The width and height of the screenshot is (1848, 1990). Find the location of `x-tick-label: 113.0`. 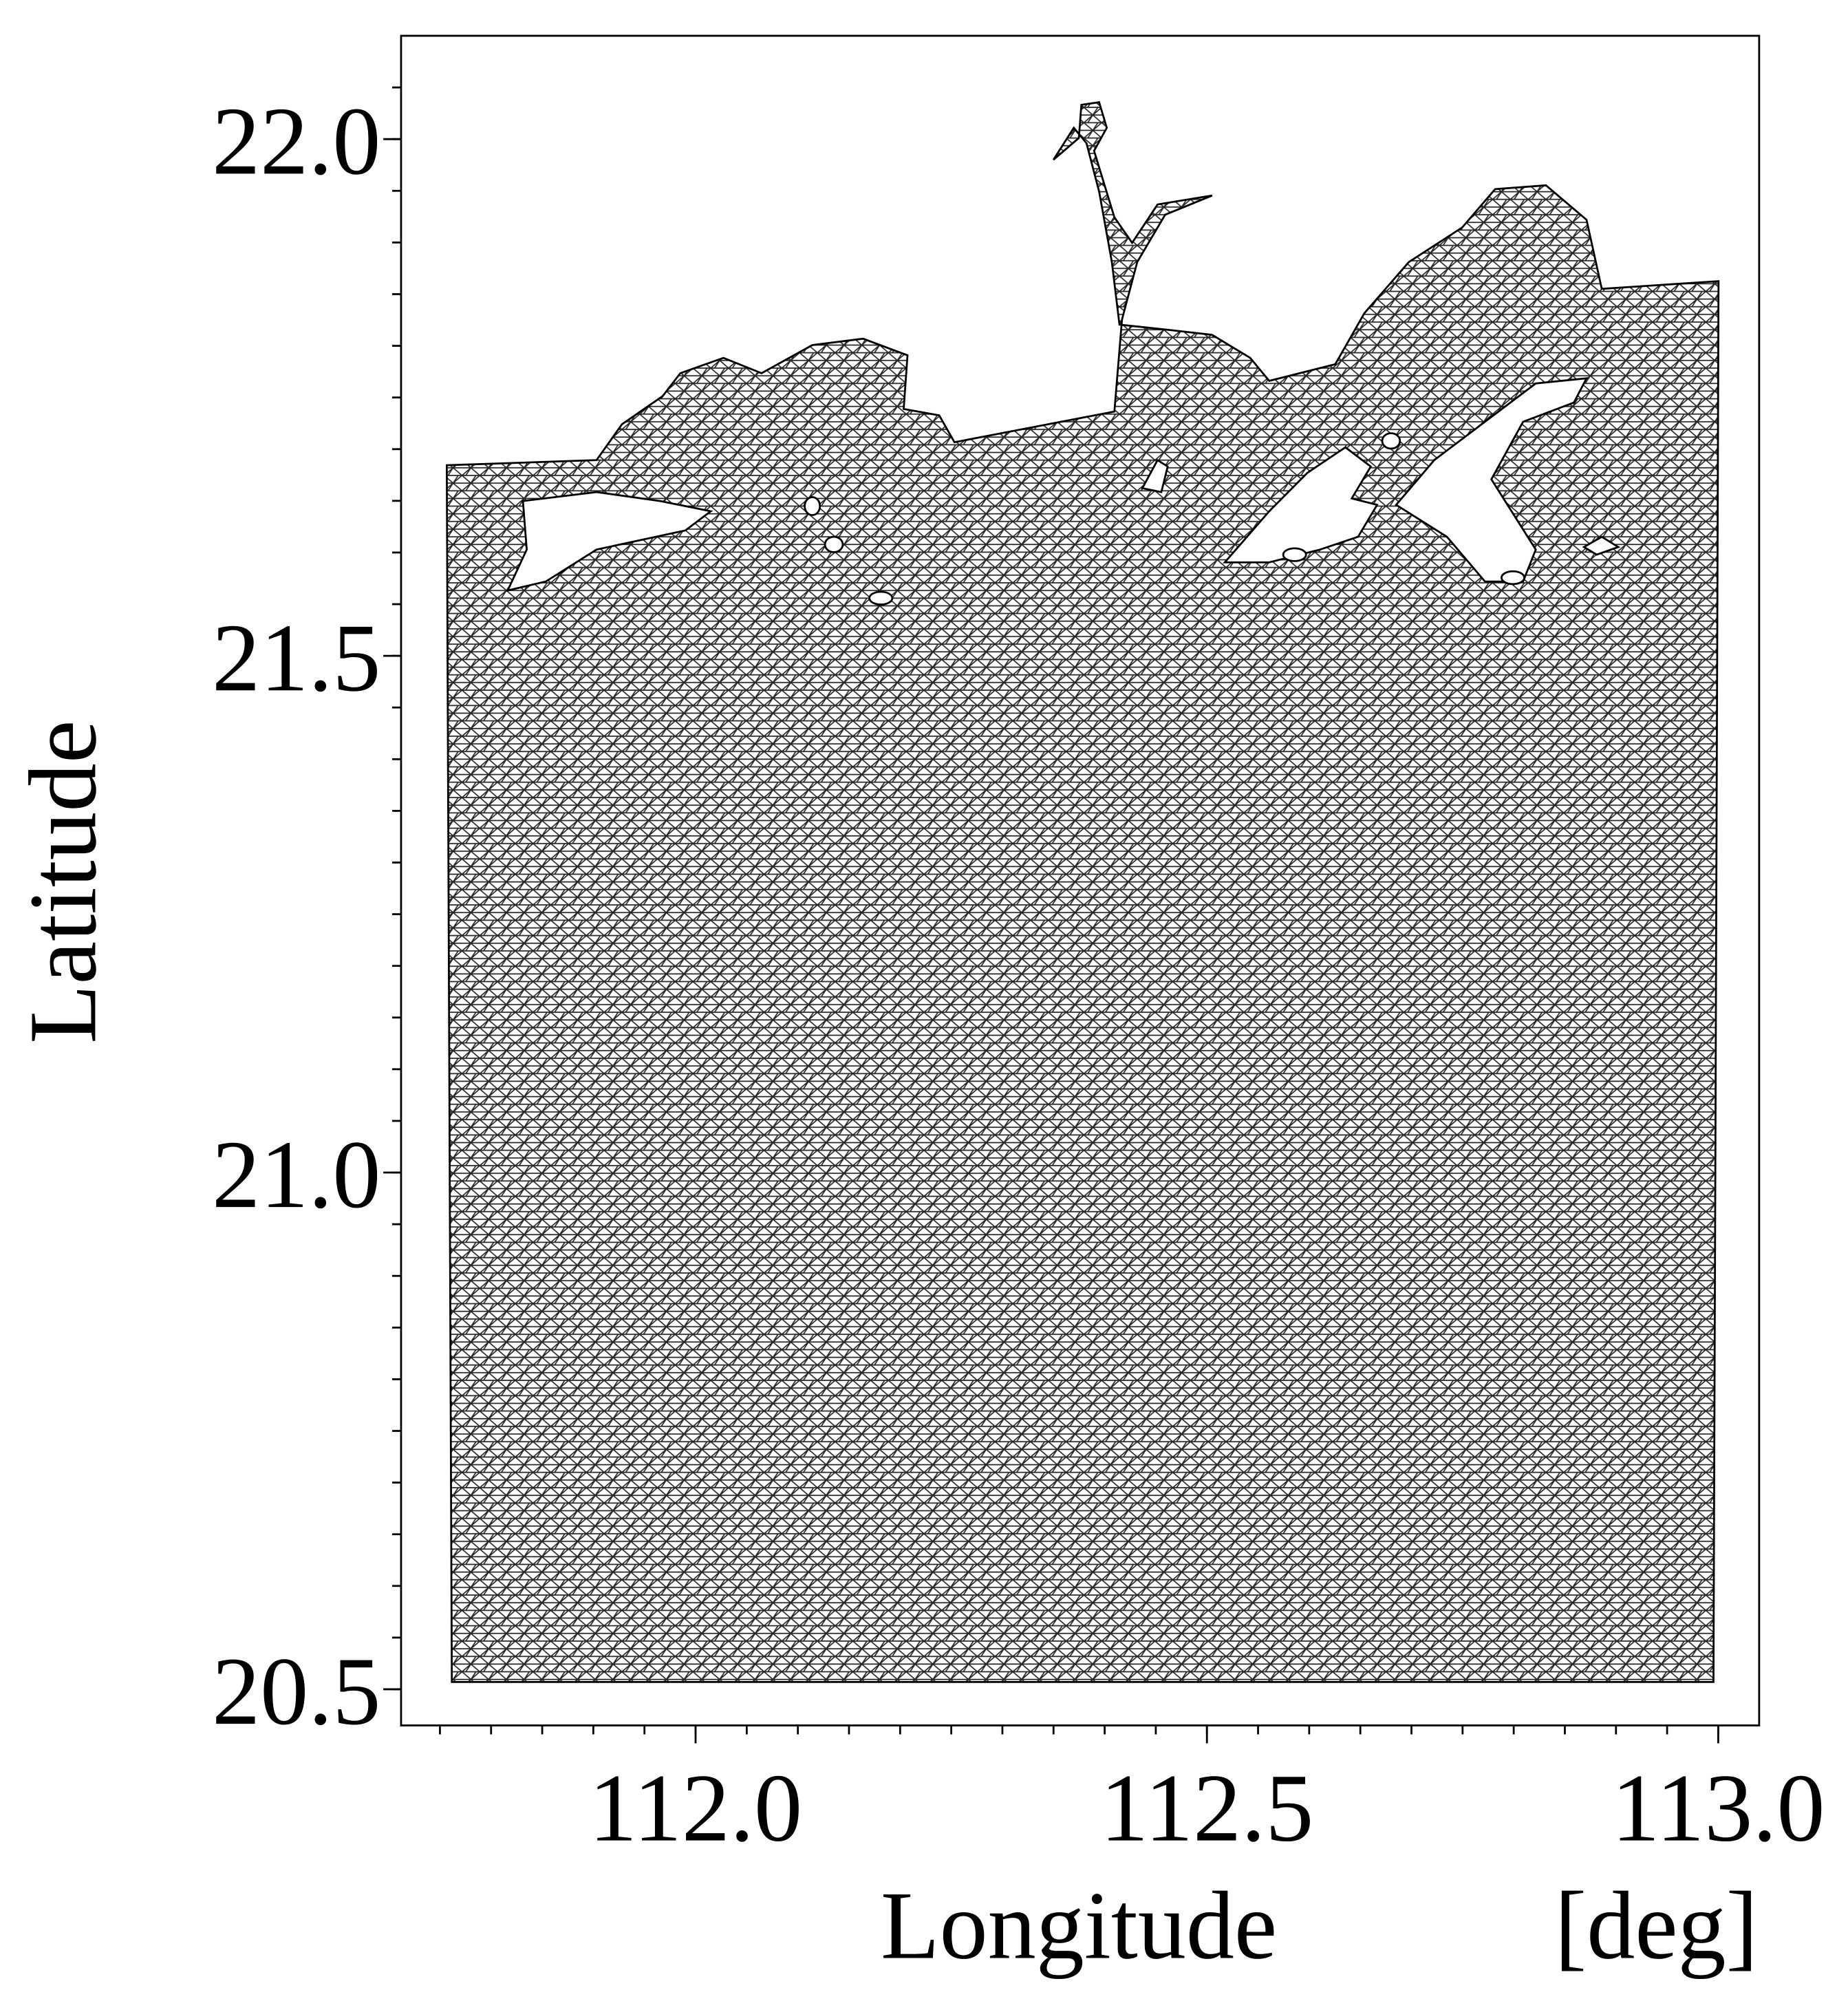

x-tick-label: 113.0 is located at coordinates (1718, 1808).